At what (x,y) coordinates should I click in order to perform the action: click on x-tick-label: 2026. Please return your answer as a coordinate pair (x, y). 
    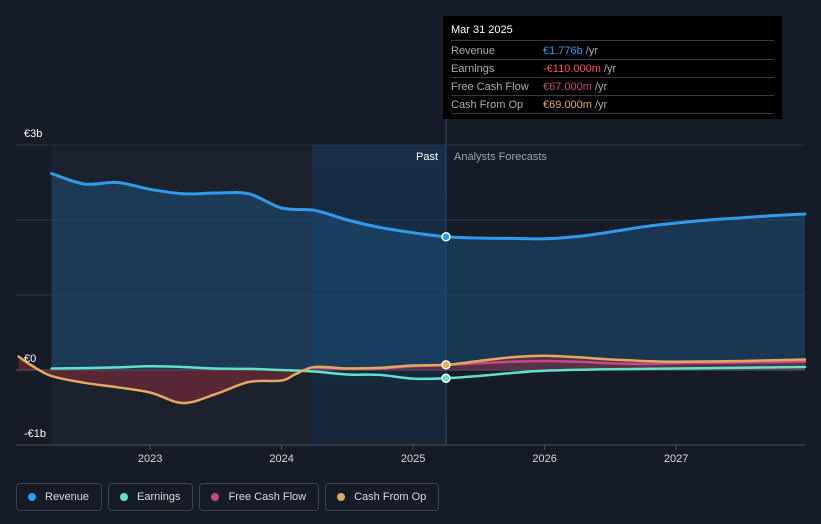
    Looking at the image, I should click on (544, 459).